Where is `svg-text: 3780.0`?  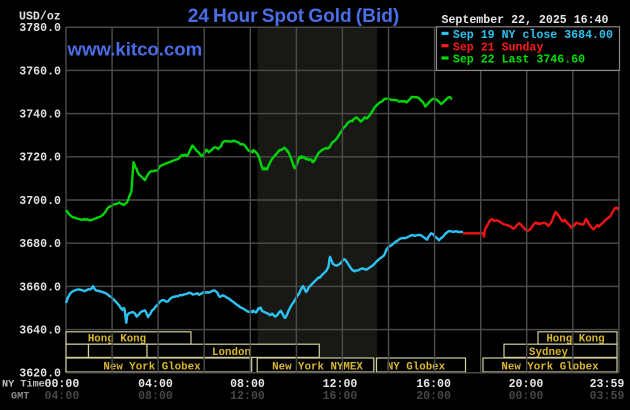 svg-text: 3780.0 is located at coordinates (40, 28).